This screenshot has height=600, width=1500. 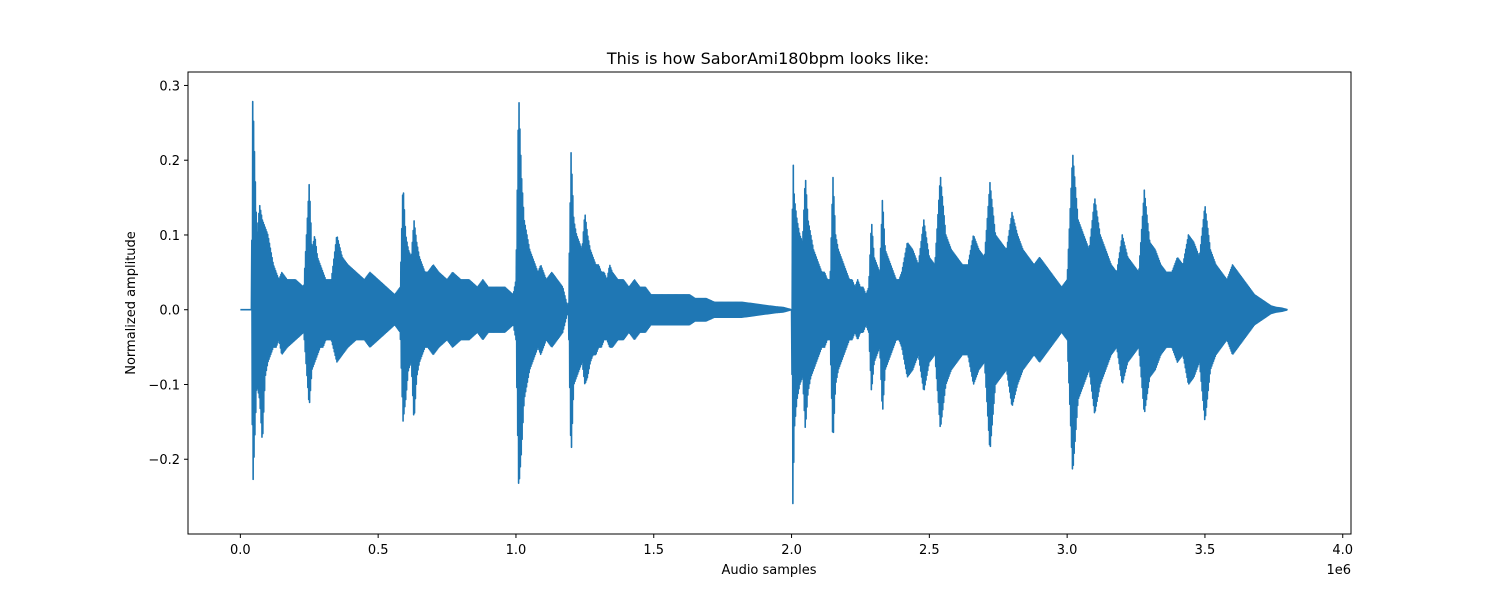 What do you see at coordinates (164, 385) in the screenshot?
I see `y-tick-label: −0.1` at bounding box center [164, 385].